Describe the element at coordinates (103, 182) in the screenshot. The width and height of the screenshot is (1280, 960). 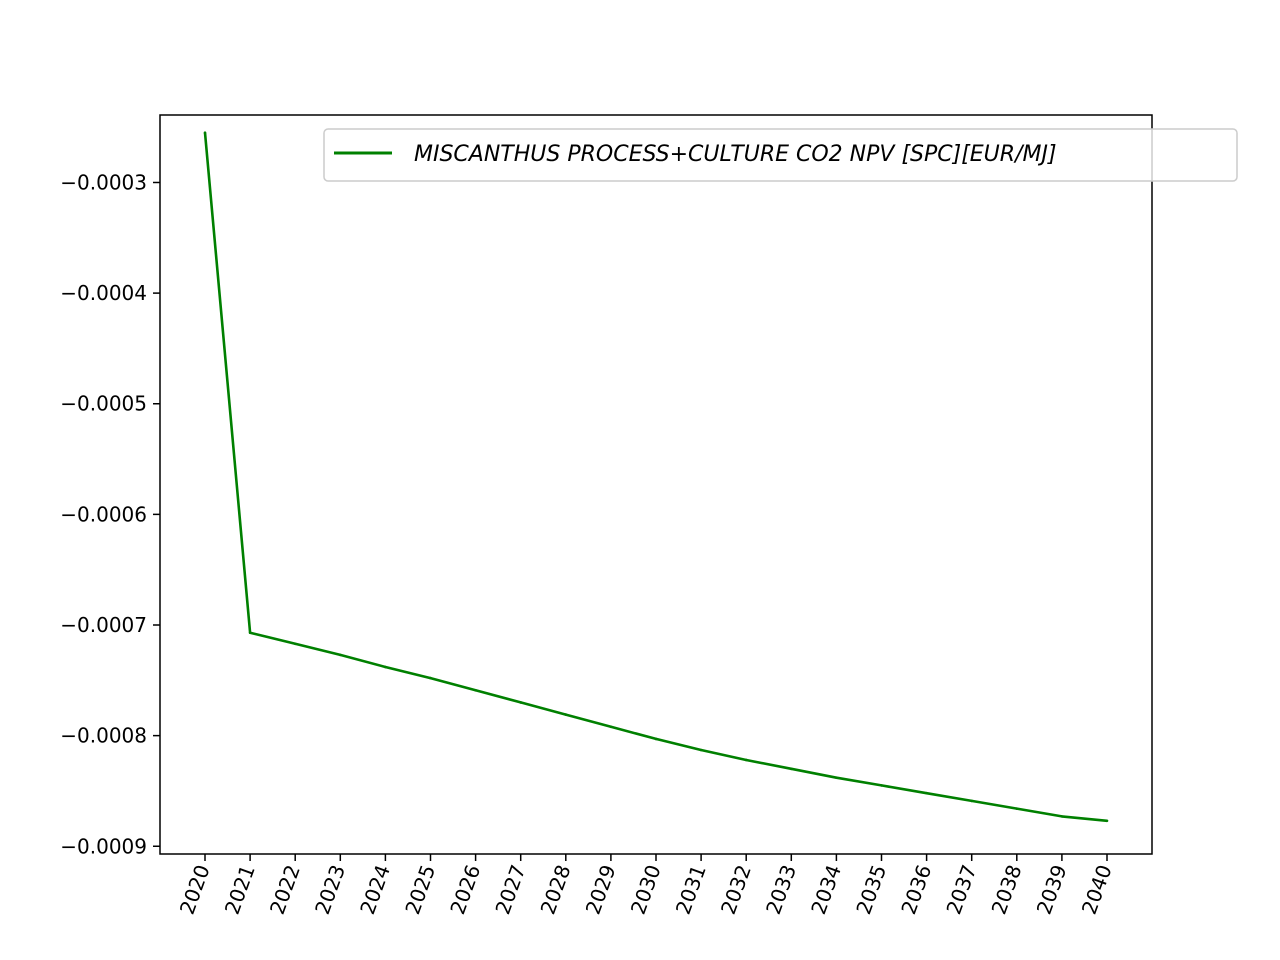
I see `y-tick-label: −0.0003` at that location.